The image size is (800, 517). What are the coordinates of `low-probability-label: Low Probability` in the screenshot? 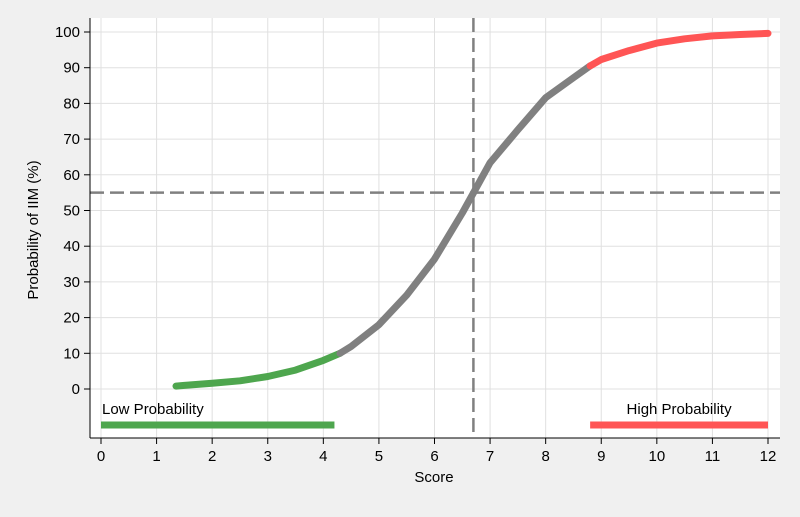 It's located at (153, 409).